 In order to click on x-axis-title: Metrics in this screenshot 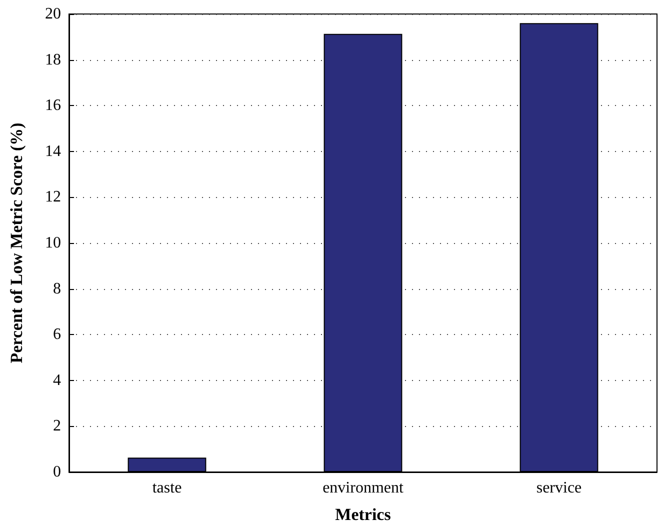, I will do `click(363, 514)`.